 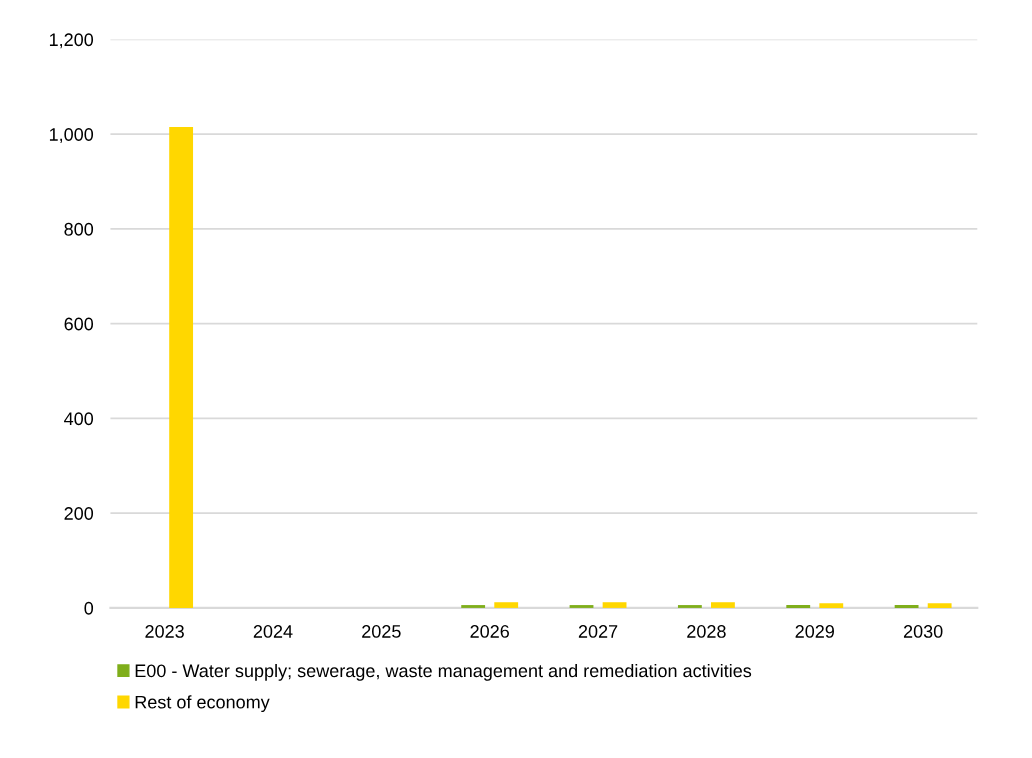 I want to click on x-tick-label: 2024, so click(x=273, y=631).